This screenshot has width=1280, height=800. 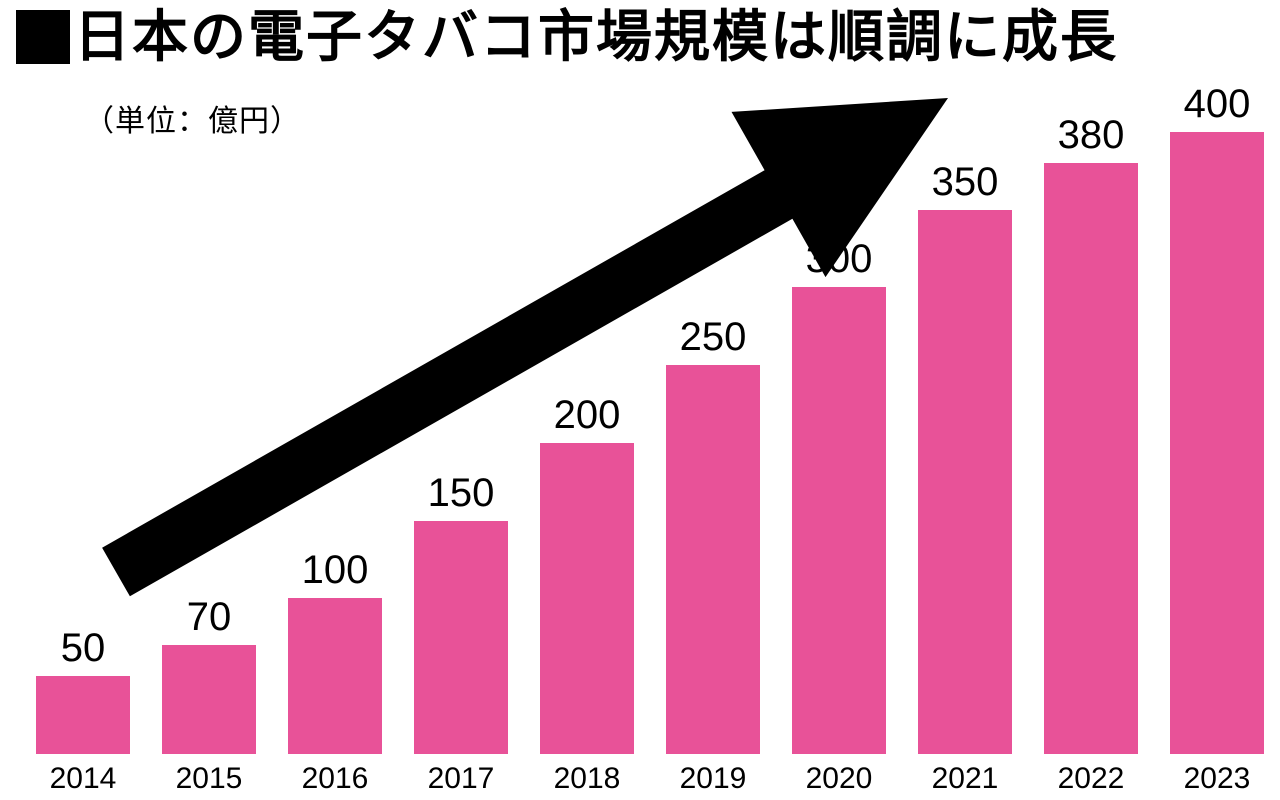 What do you see at coordinates (965, 778) in the screenshot?
I see `bar-year-label: 2021` at bounding box center [965, 778].